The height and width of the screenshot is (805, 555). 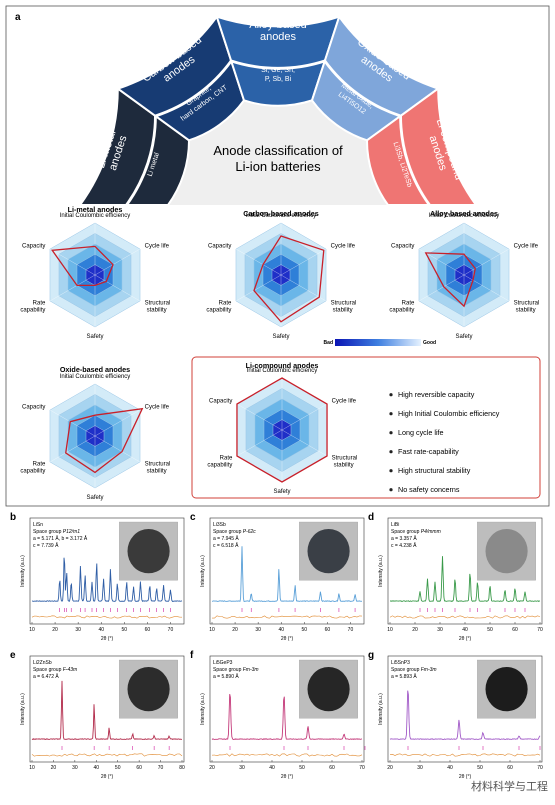 I want to click on legend-gradient-bar, so click(x=378, y=342).